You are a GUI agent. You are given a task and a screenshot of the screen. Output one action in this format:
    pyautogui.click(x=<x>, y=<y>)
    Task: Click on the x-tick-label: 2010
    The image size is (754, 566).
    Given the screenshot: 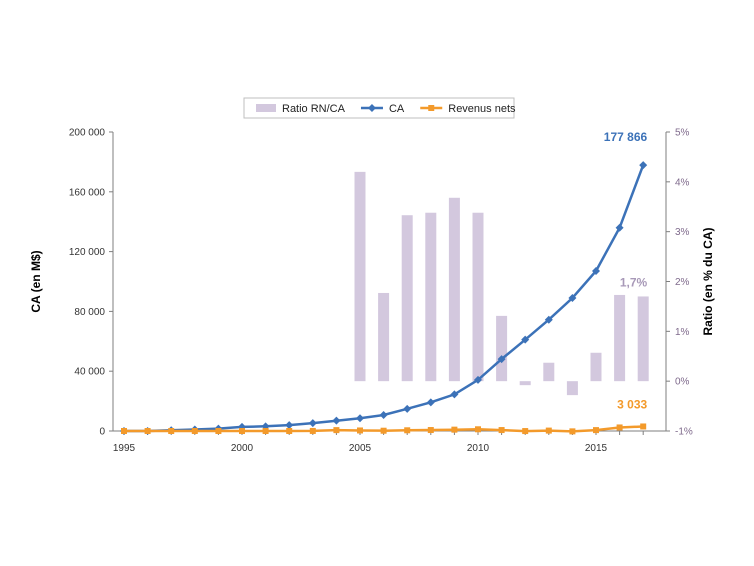 What is the action you would take?
    pyautogui.click(x=478, y=448)
    